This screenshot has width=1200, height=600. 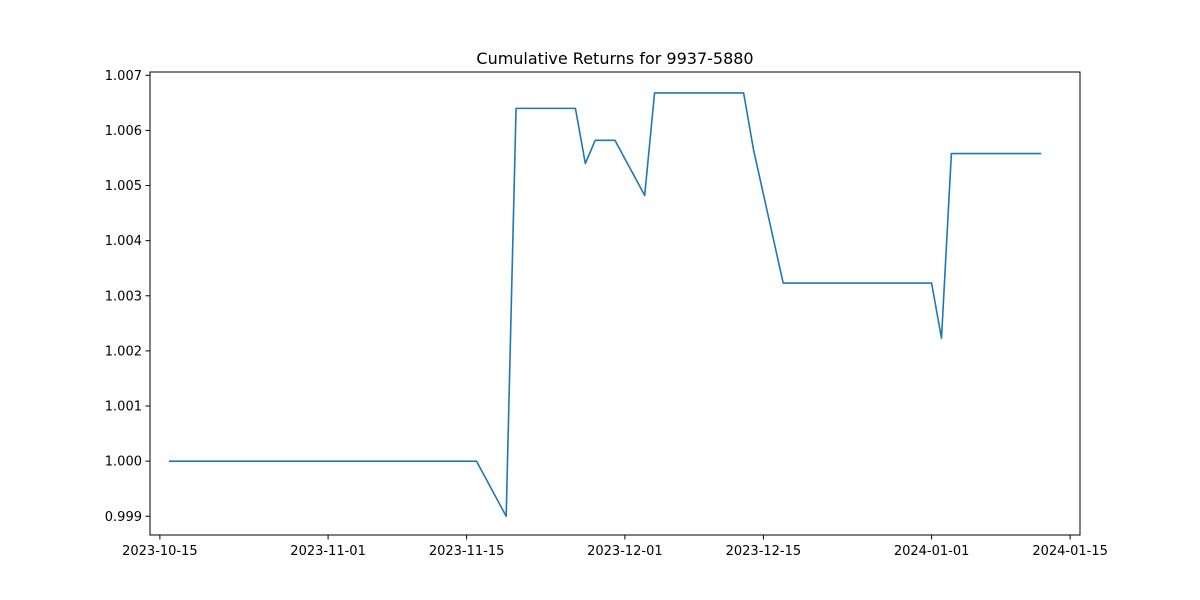 I want to click on x-tick-label: 2024-01-01, so click(x=932, y=551).